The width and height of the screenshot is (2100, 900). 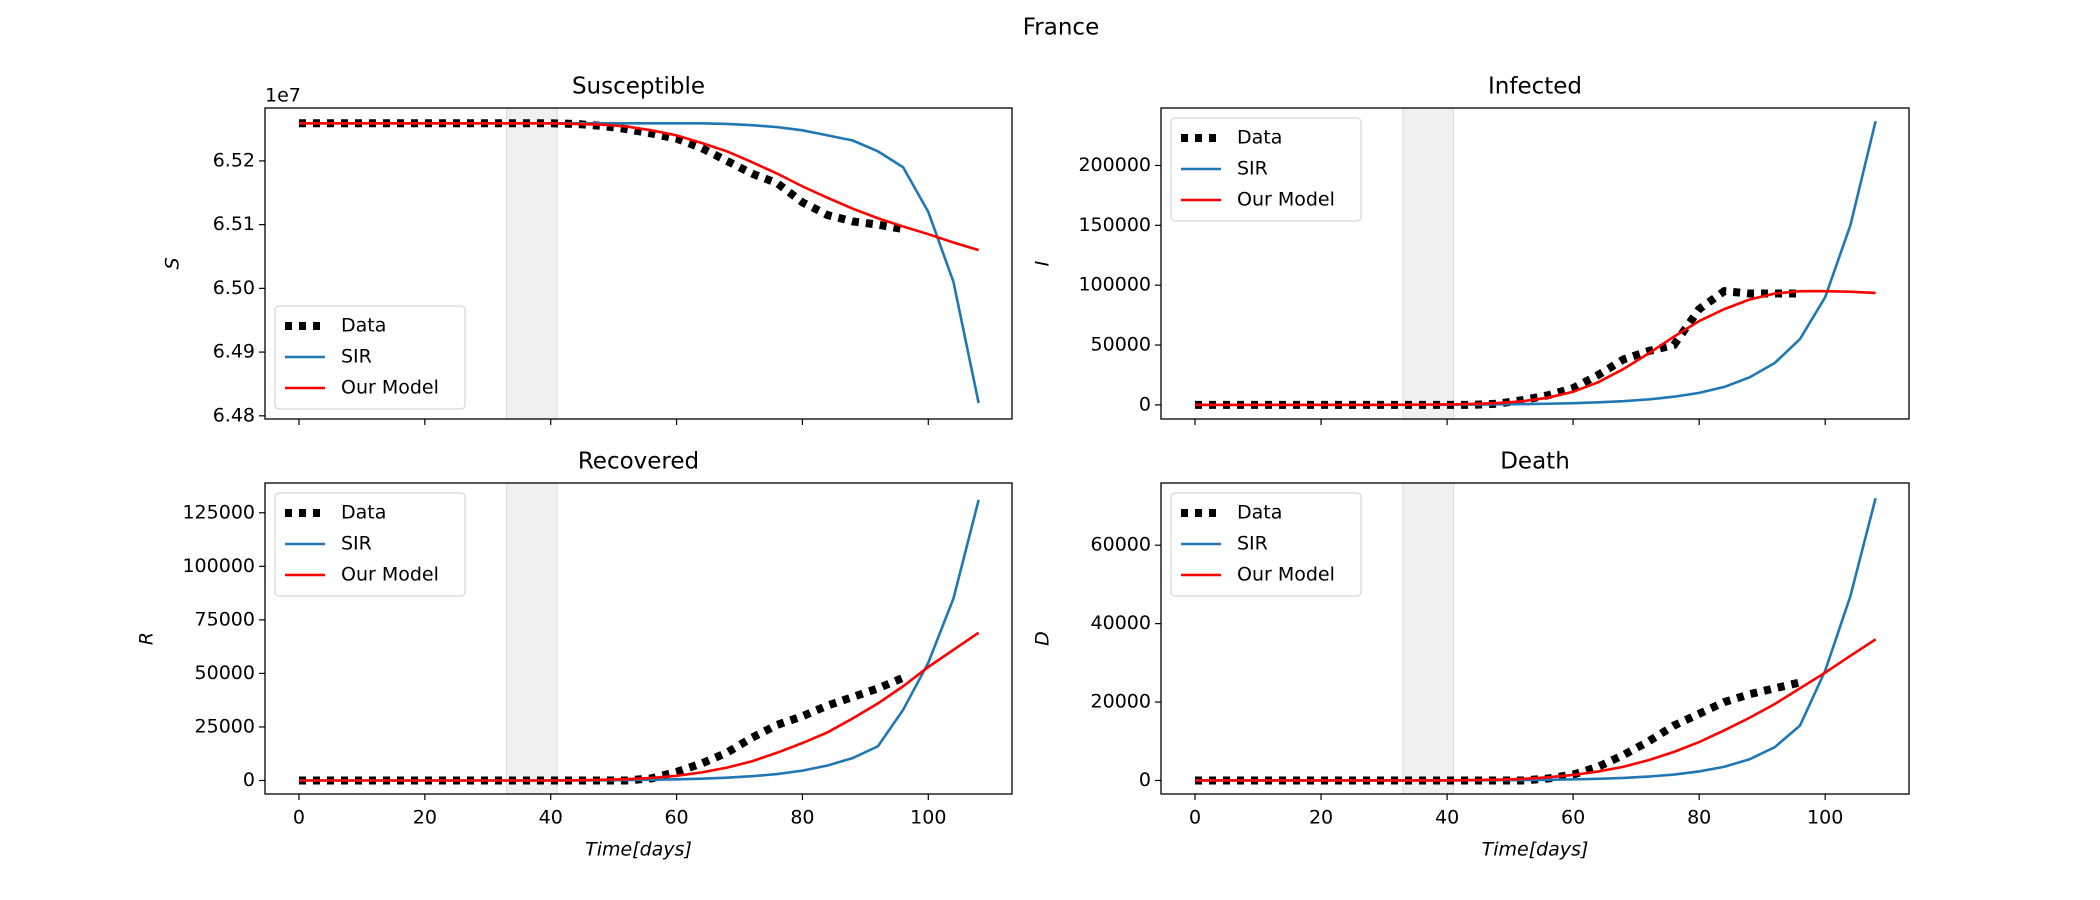 What do you see at coordinates (234, 415) in the screenshot?
I see `y-tick-label: 6.48` at bounding box center [234, 415].